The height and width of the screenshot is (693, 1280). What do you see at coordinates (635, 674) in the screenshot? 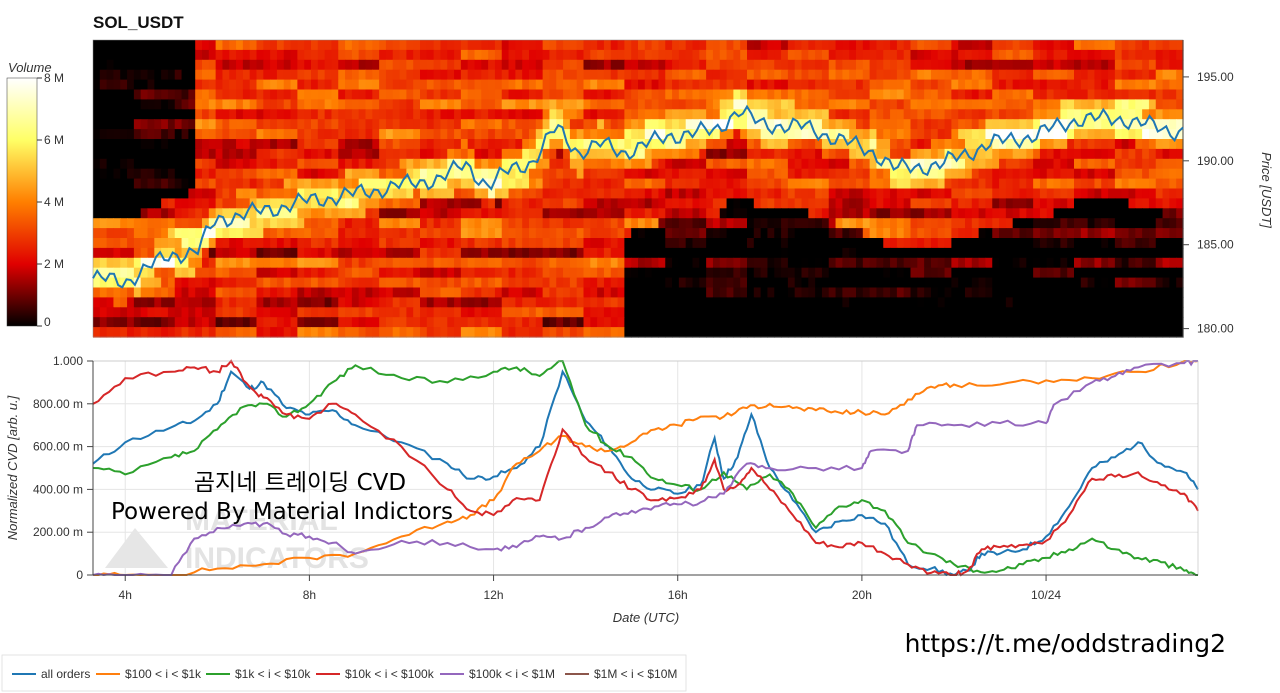
I see `legend-item: $1M < i < $10M` at bounding box center [635, 674].